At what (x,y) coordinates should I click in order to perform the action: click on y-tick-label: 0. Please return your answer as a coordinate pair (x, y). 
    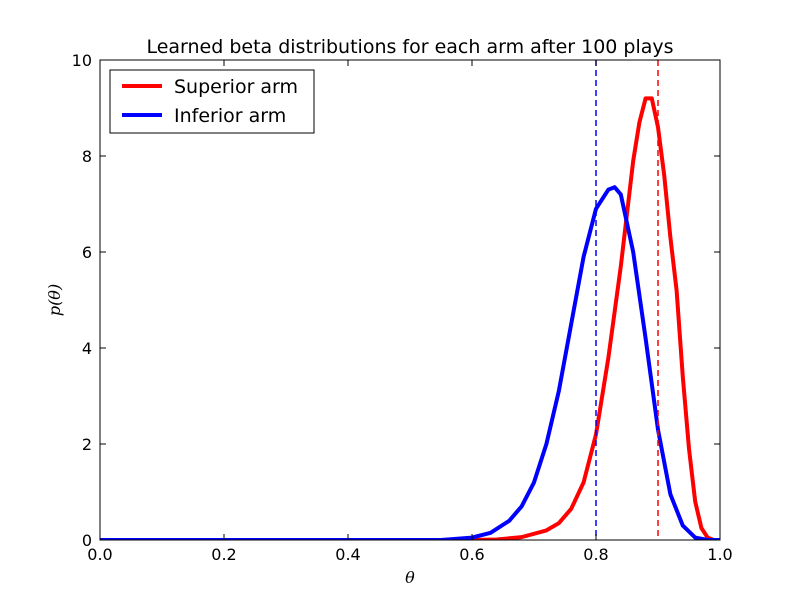
    Looking at the image, I should click on (87, 540).